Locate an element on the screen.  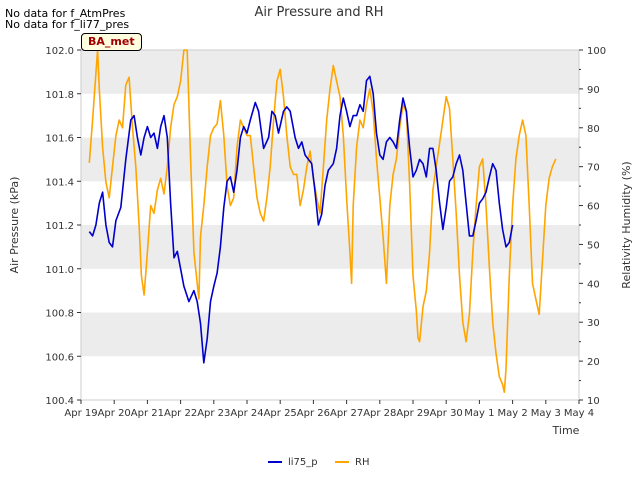
station-badge: BA_met is located at coordinates (111, 42).